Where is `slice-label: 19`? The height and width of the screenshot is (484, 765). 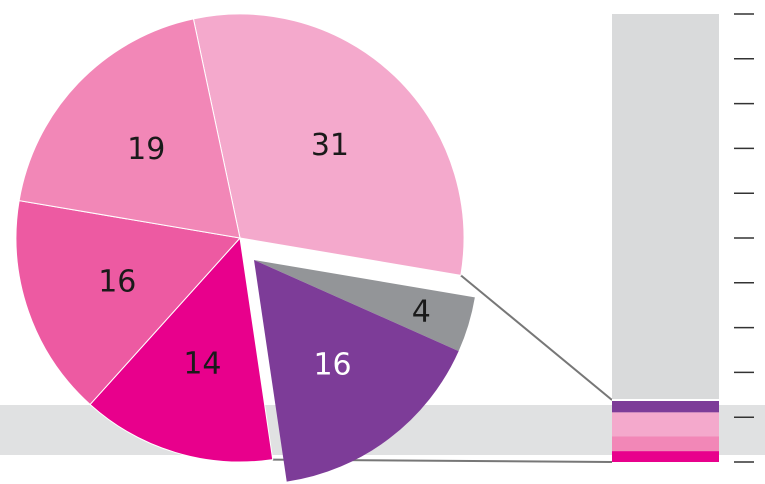 slice-label: 19 is located at coordinates (146, 149).